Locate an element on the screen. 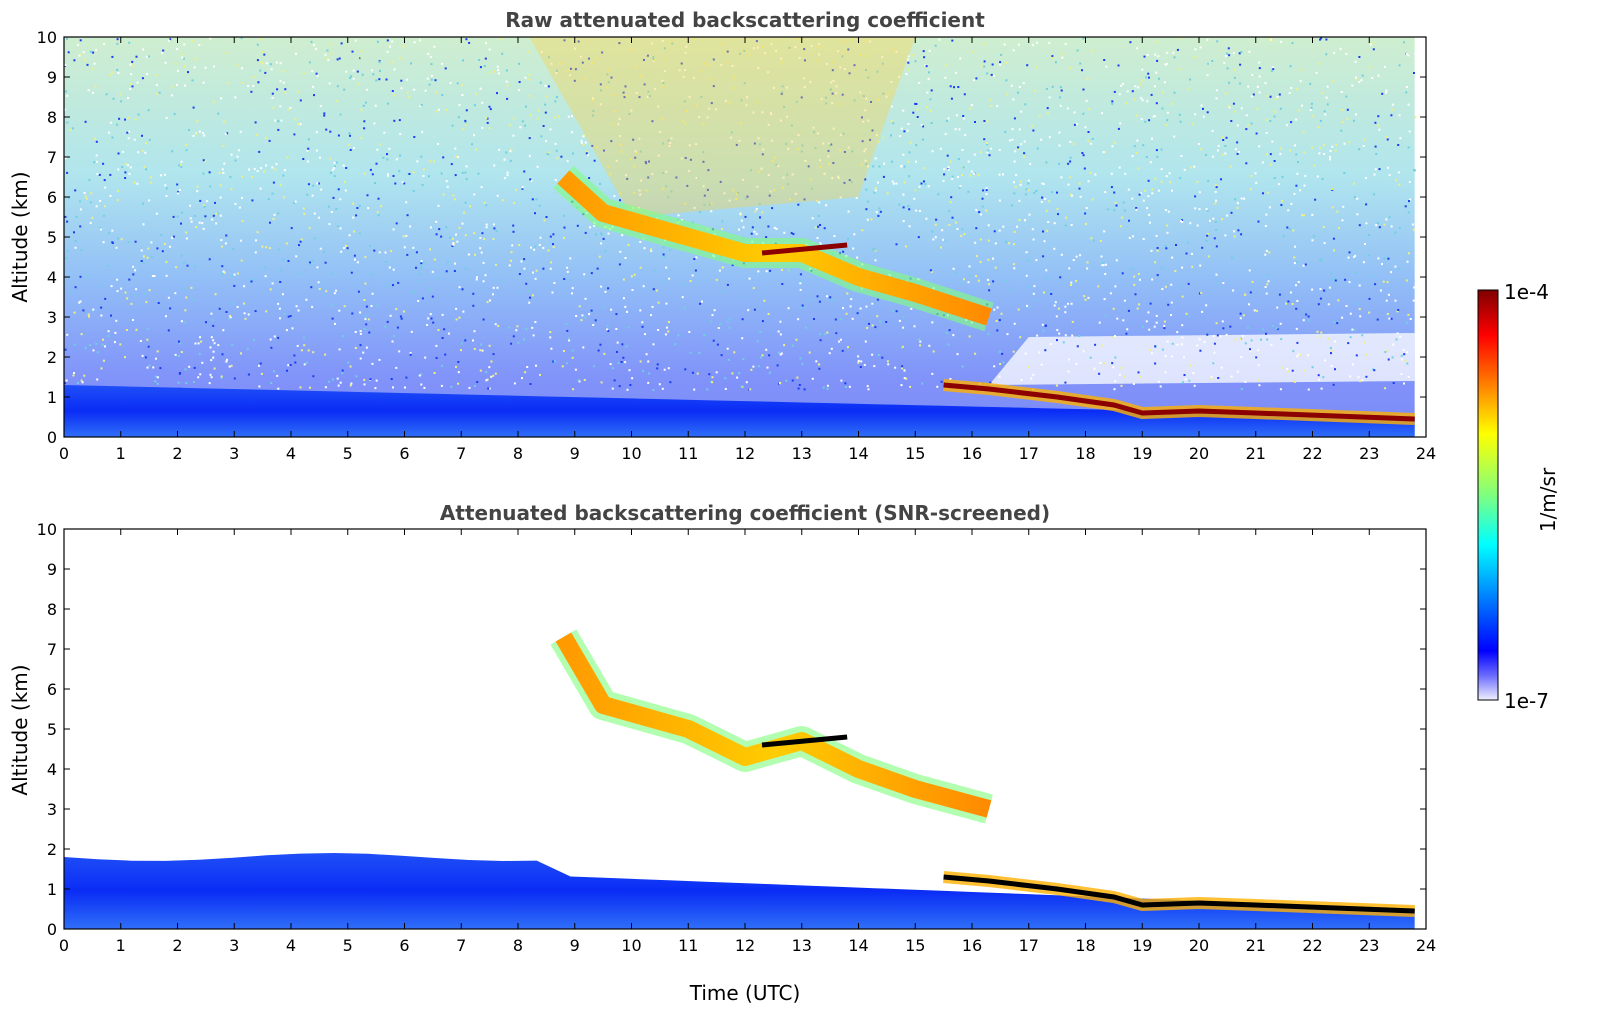  colorbar-max-label: 1e-4 is located at coordinates (1526, 292).